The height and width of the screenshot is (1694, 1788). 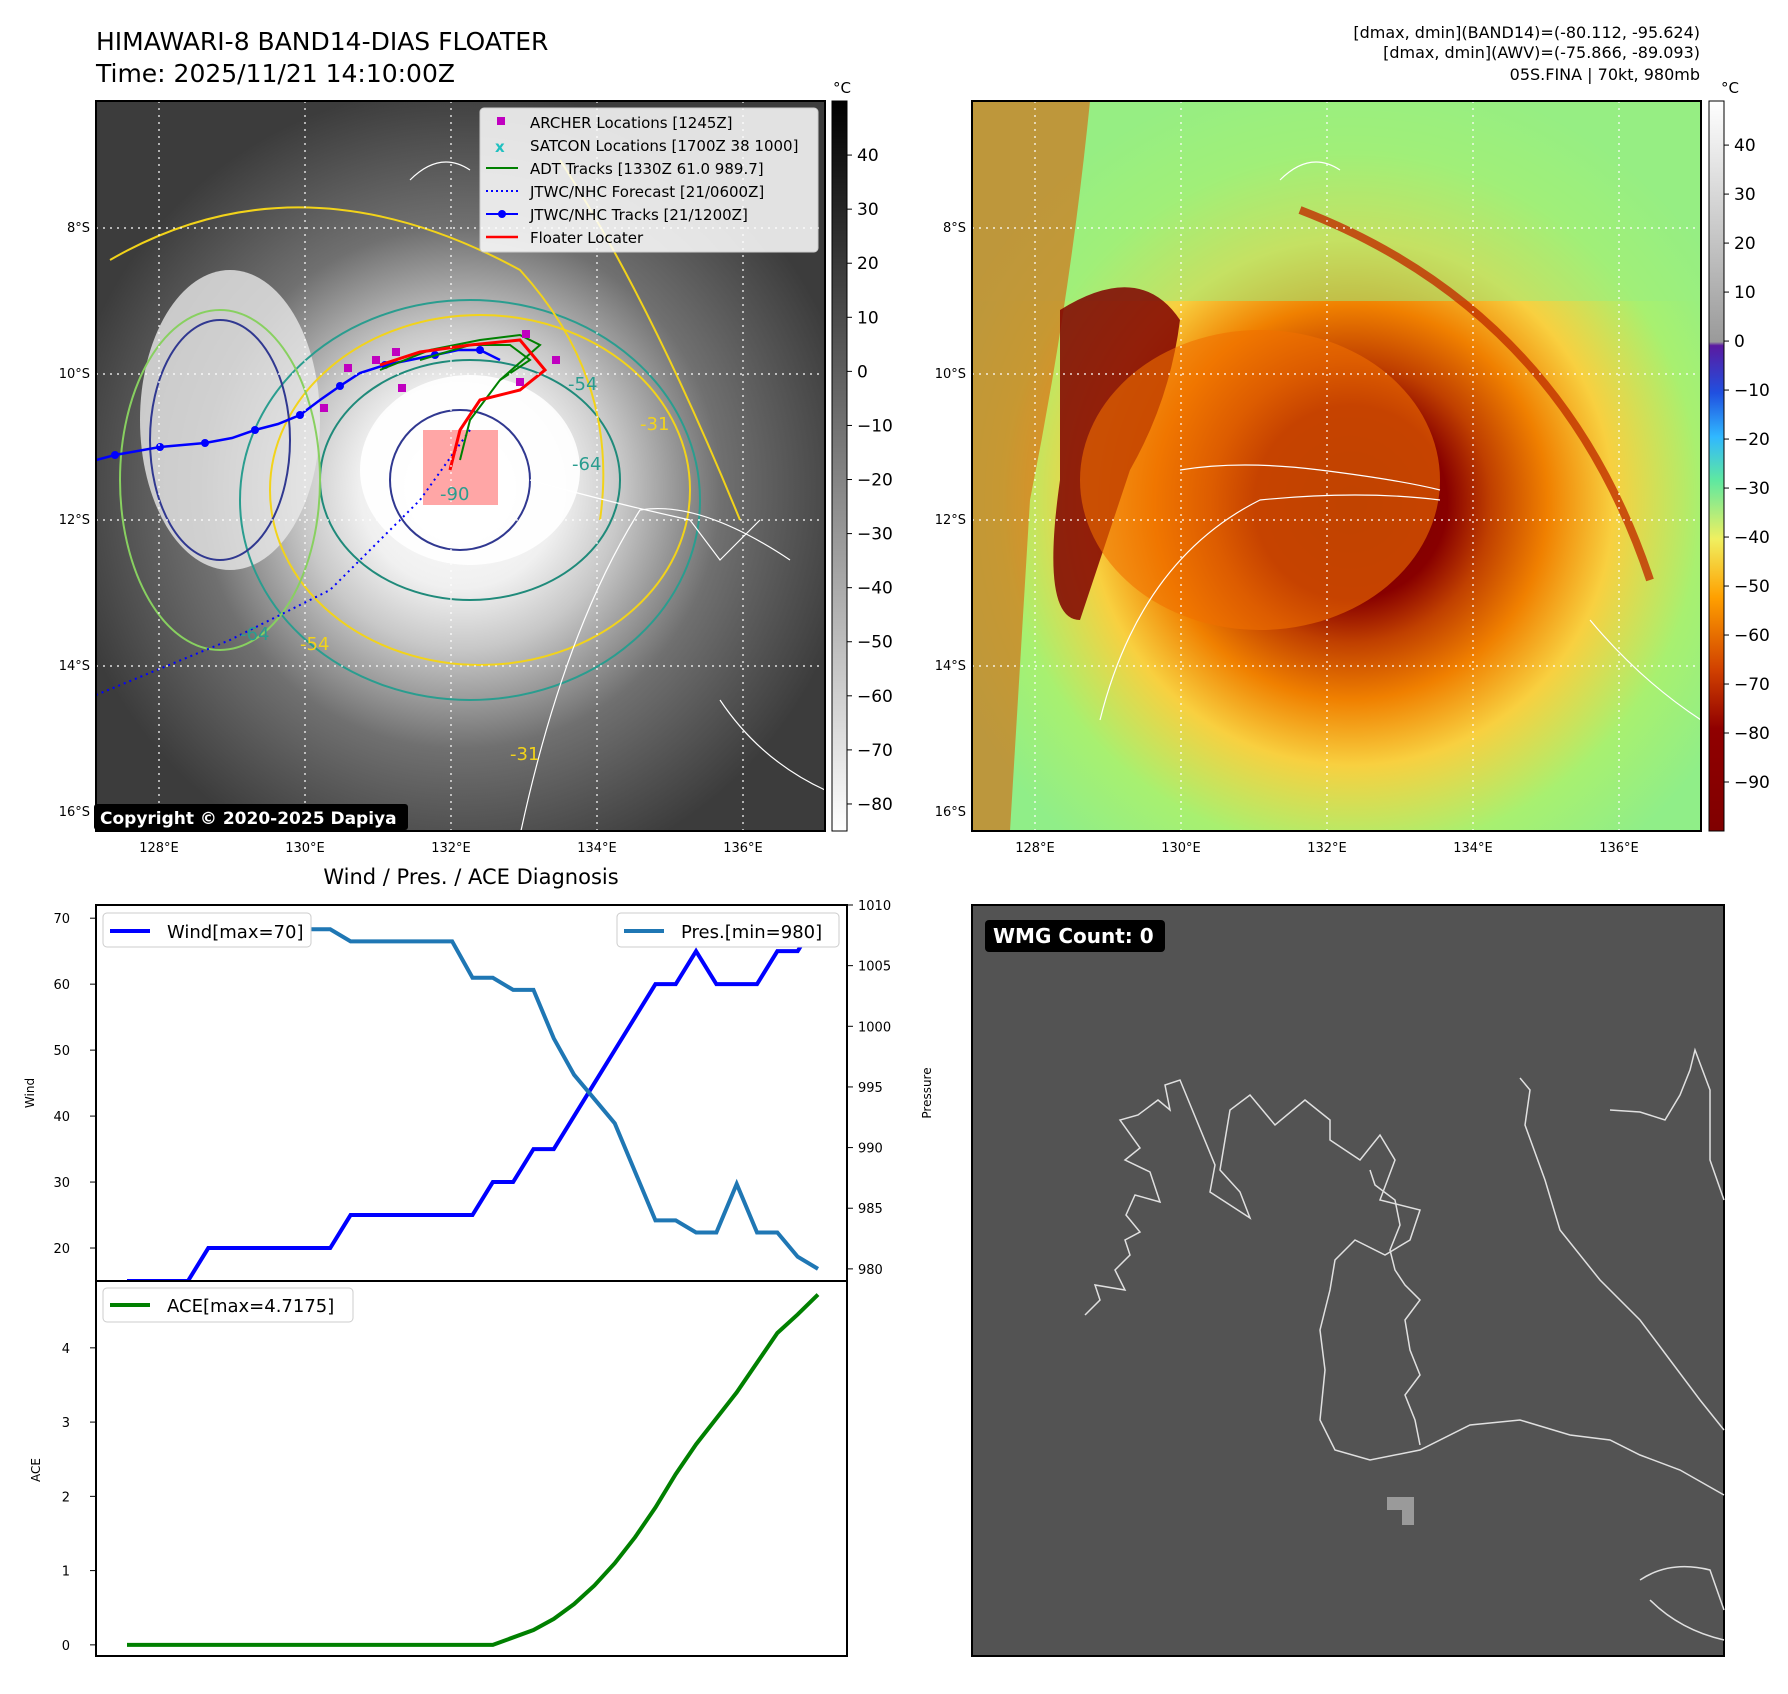 What do you see at coordinates (875, 589) in the screenshot?
I see `colorbar-tick-label: −40` at bounding box center [875, 589].